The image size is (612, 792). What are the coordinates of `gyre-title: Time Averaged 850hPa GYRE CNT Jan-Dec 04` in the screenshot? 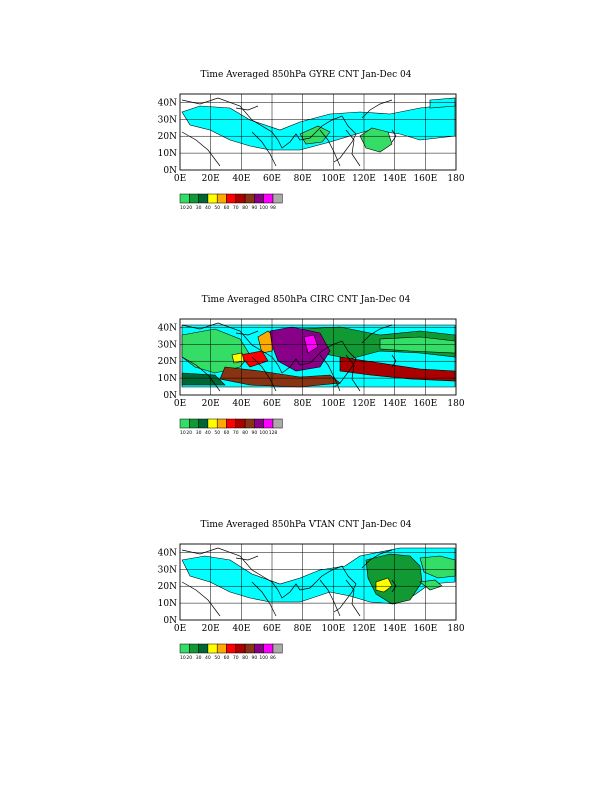 It's located at (306, 75).